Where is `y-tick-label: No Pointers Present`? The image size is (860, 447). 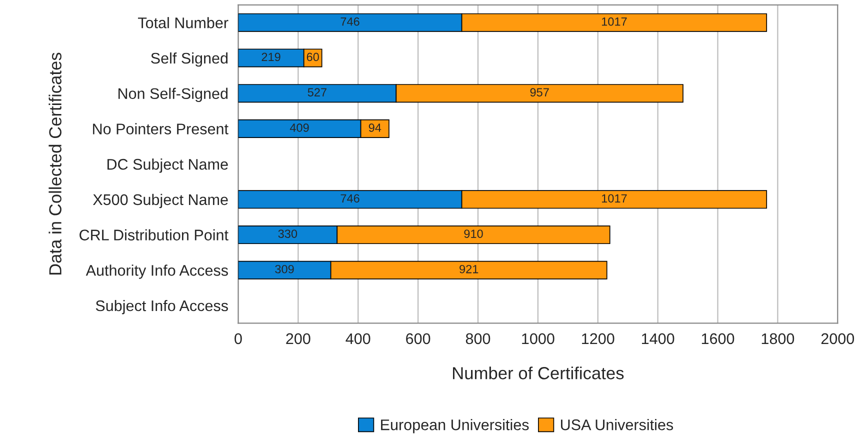 y-tick-label: No Pointers Present is located at coordinates (160, 128).